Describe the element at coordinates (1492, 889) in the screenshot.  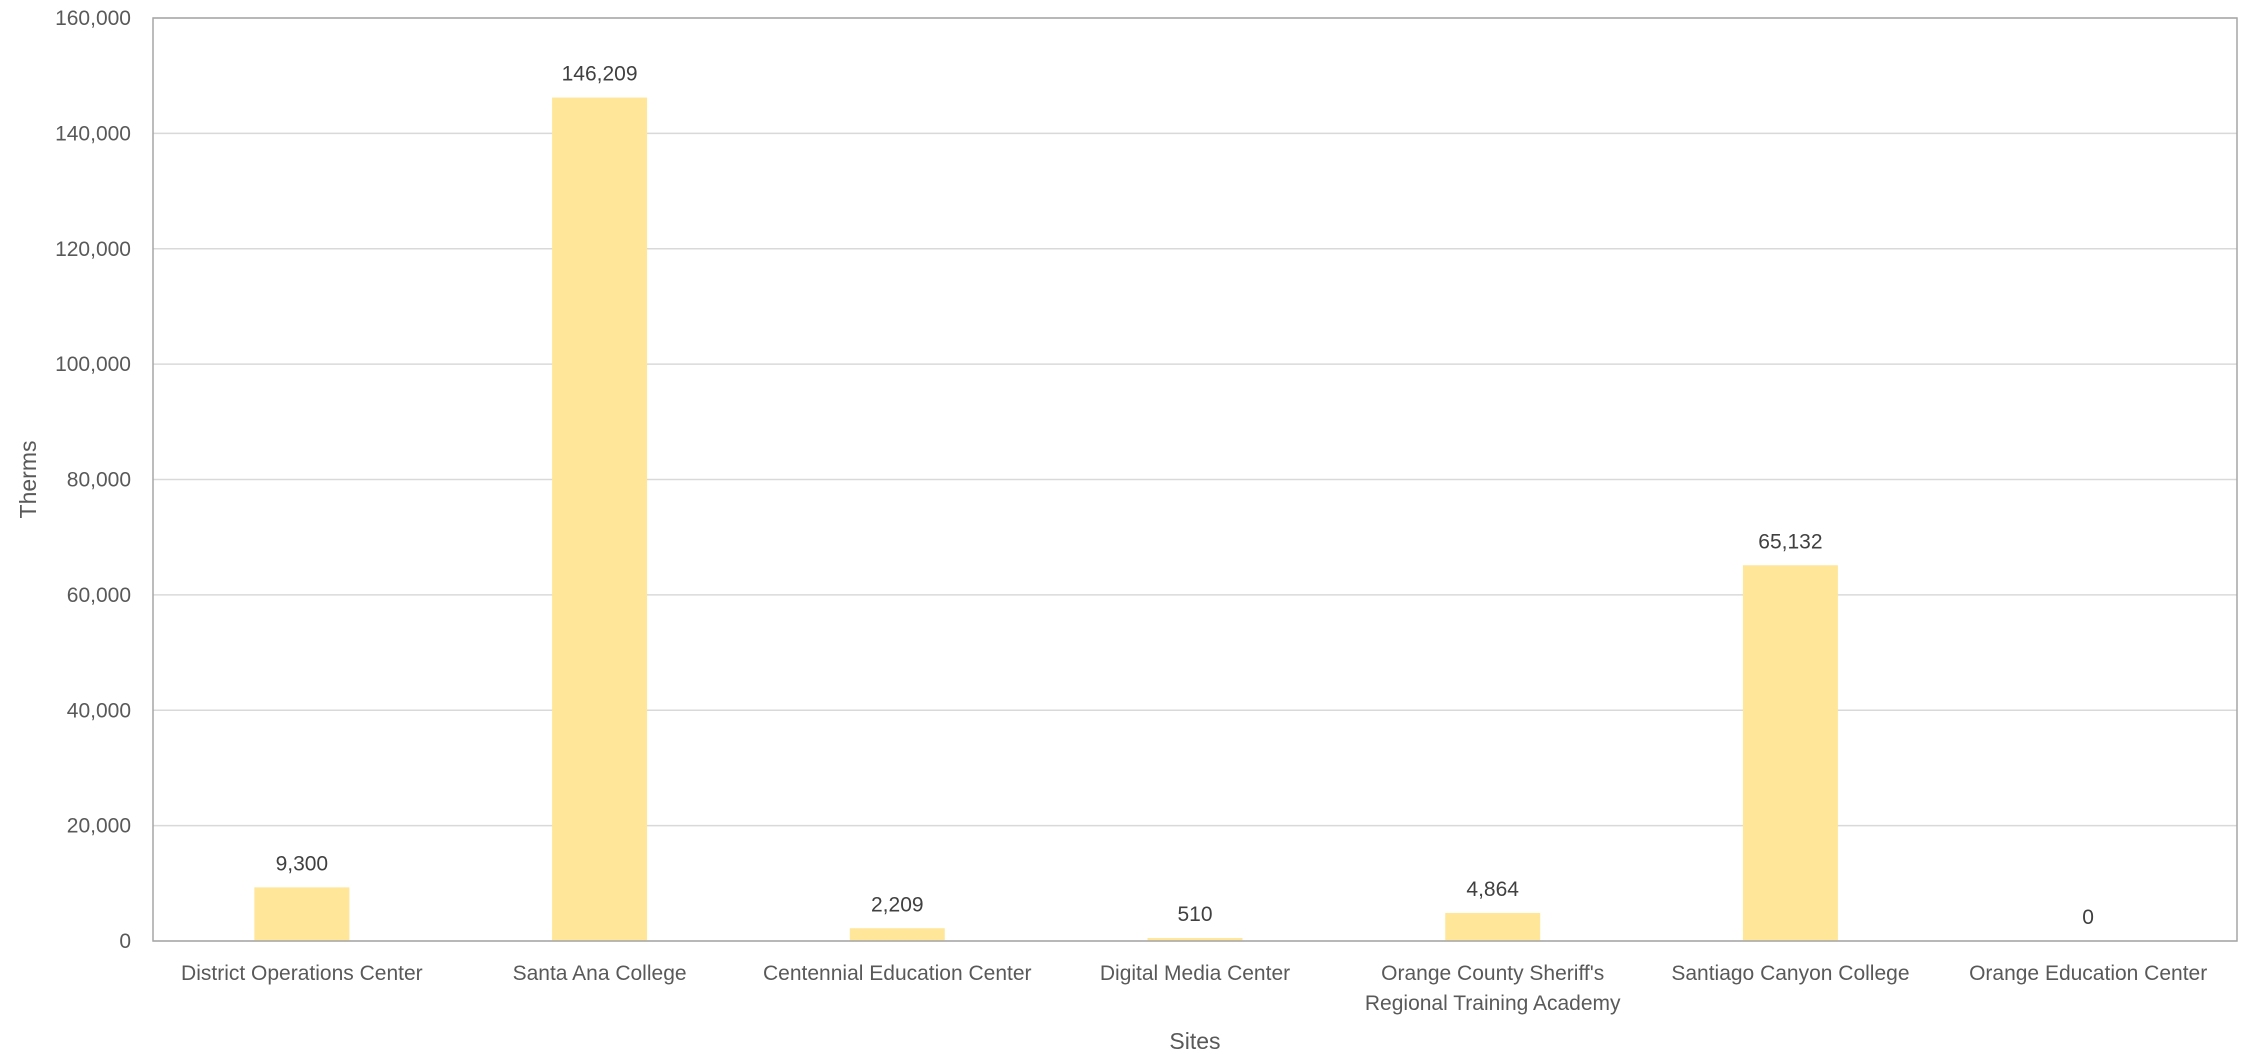
I see `data-label: 4,864` at that location.